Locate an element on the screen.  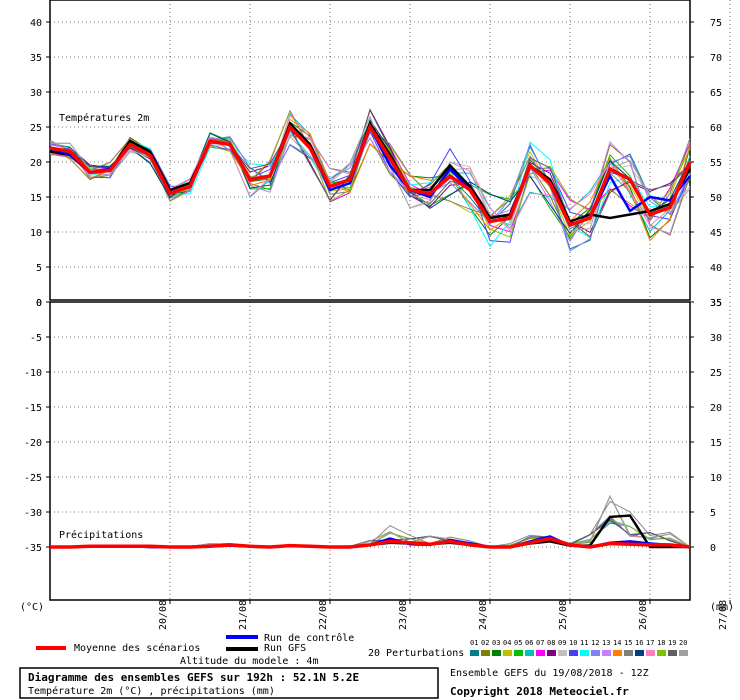
perturbation-number-16: 16 is located at coordinates (639, 643).